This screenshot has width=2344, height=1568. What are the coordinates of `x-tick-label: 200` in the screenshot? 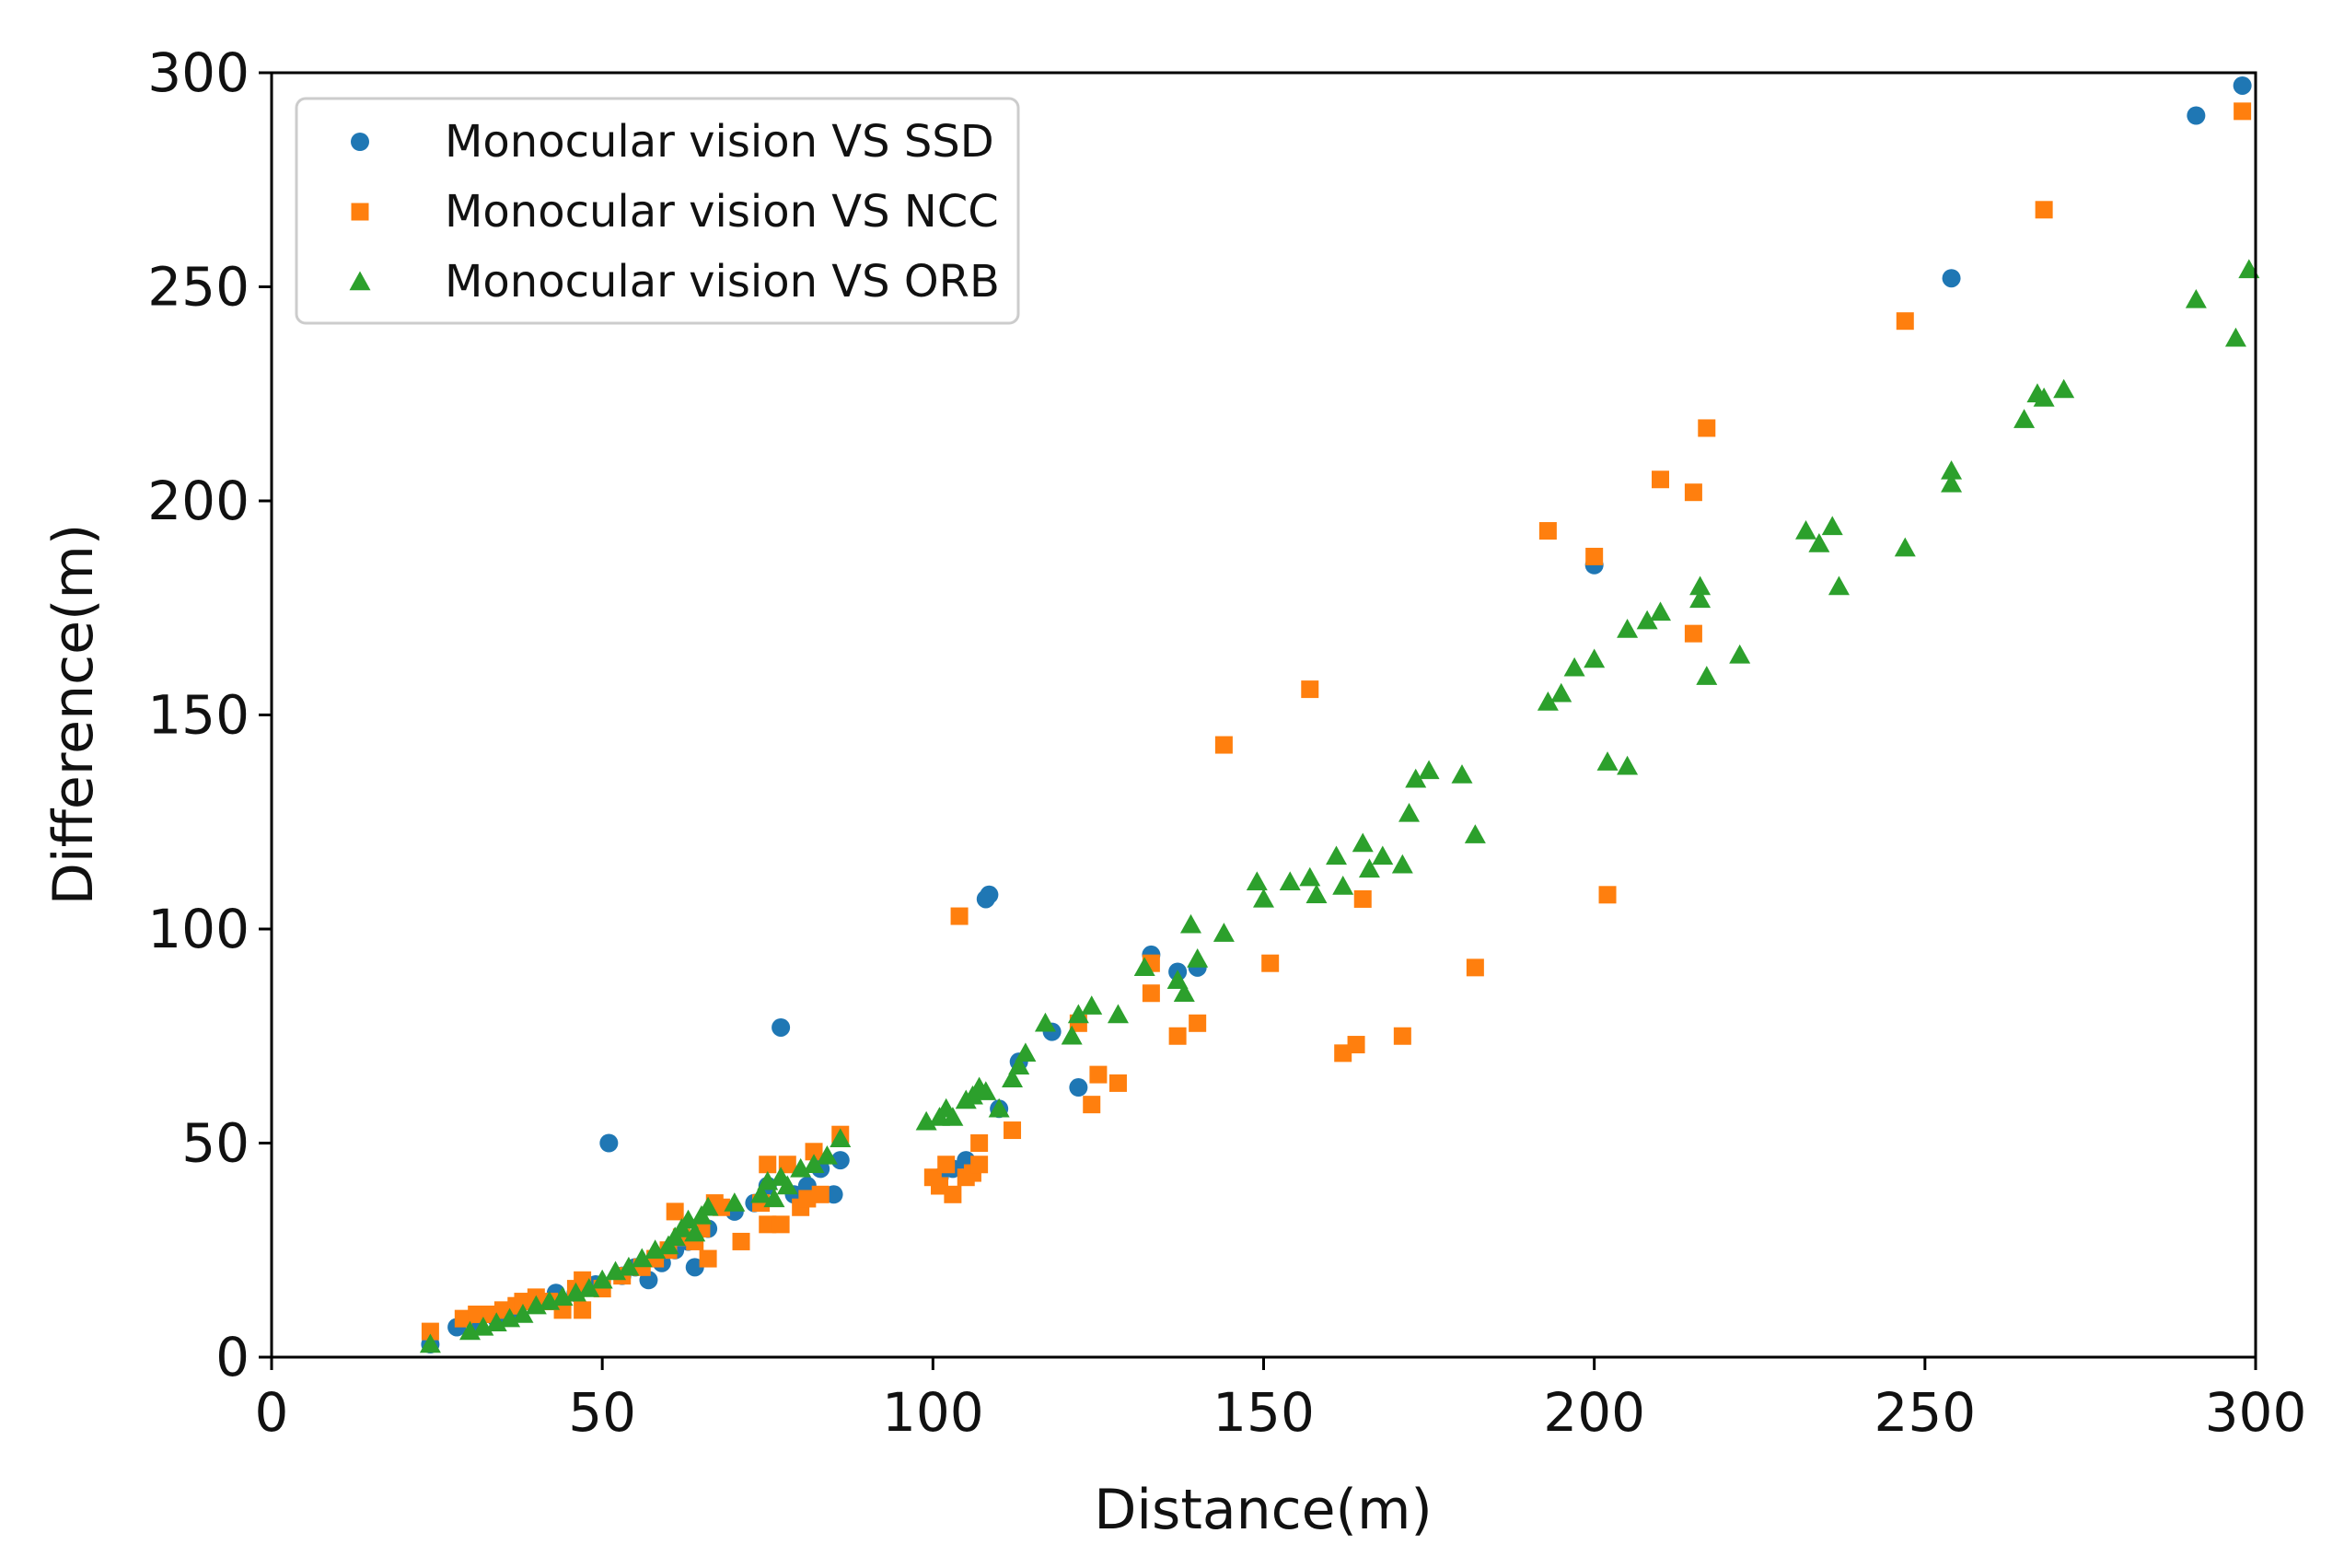 It's located at (1594, 1412).